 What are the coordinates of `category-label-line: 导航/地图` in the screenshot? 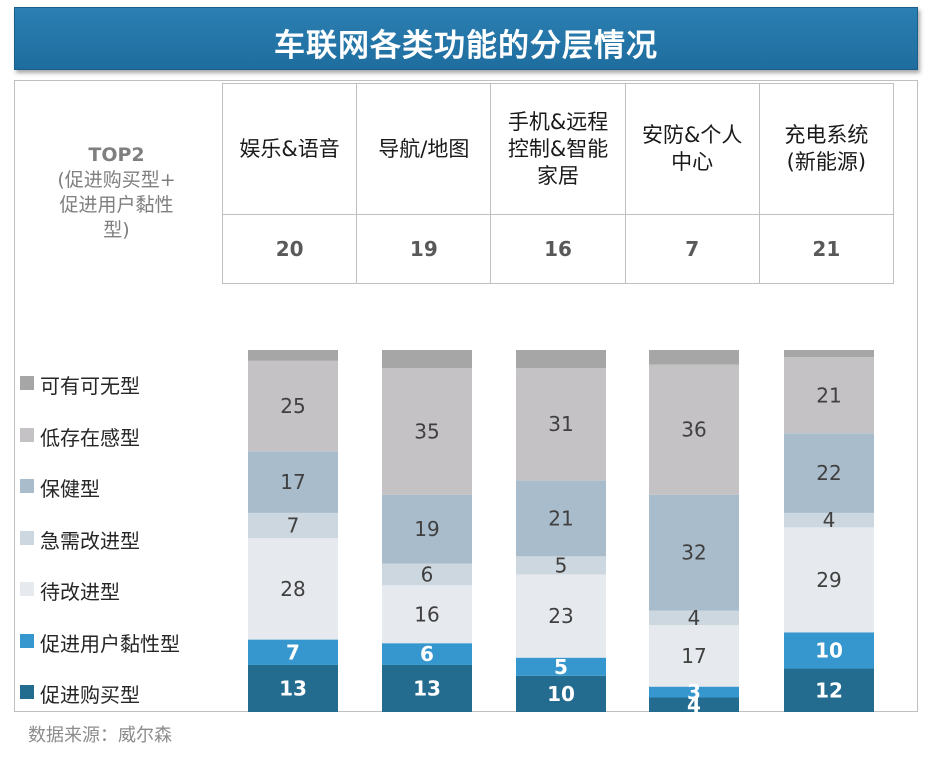 It's located at (424, 148).